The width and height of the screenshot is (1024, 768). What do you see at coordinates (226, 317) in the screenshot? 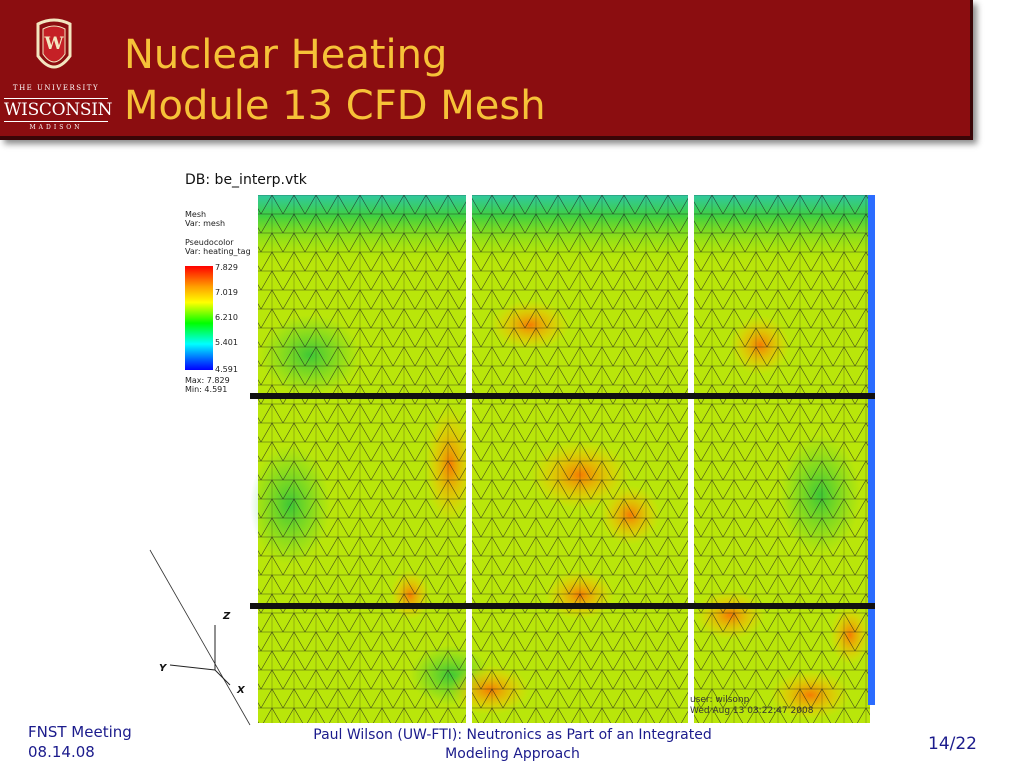
I see `legend-tick: 6.210` at bounding box center [226, 317].